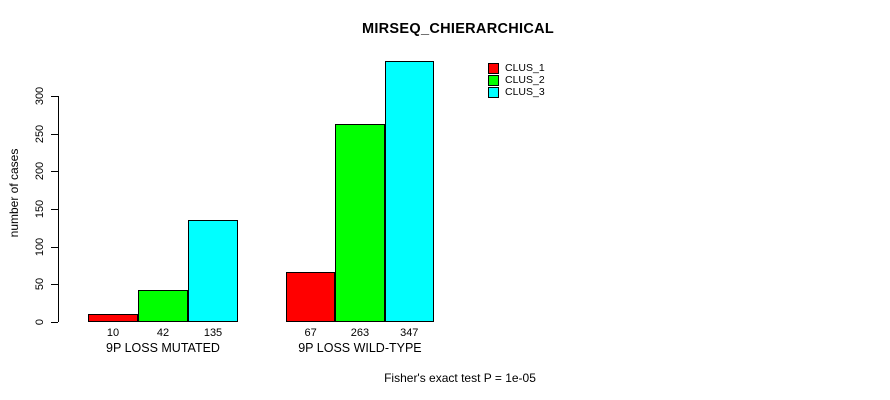 The image size is (890, 400). Describe the element at coordinates (213, 333) in the screenshot. I see `bar-value-label: 135` at that location.